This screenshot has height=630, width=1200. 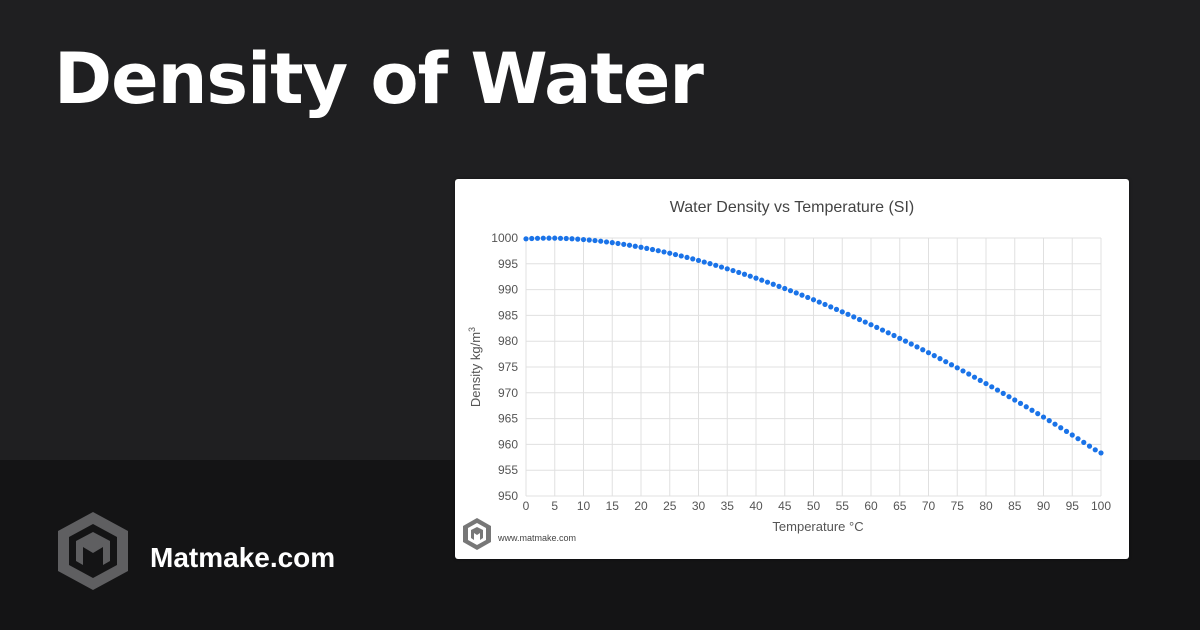 I want to click on y-axis-label: Density kg/m3, so click(x=475, y=367).